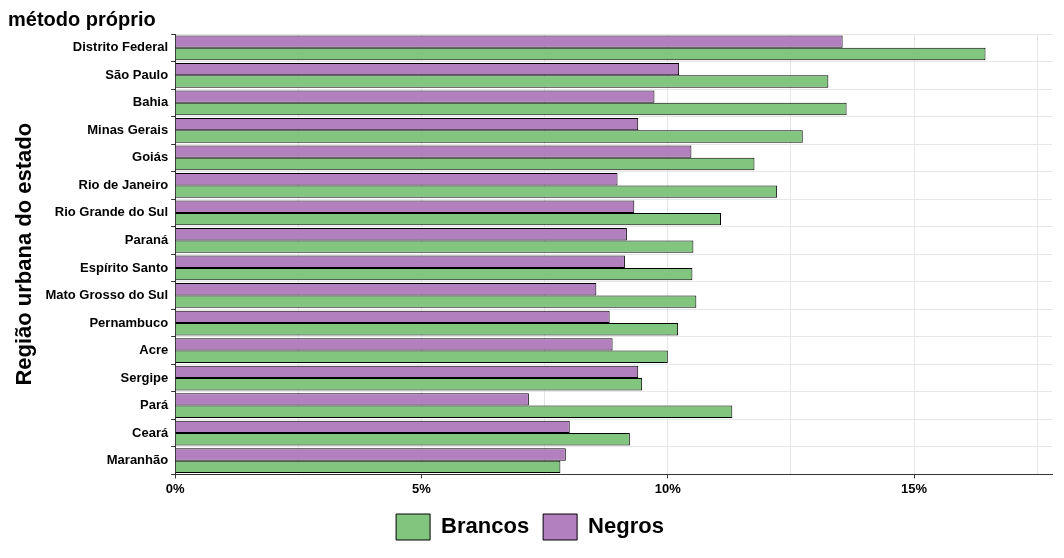 The width and height of the screenshot is (1064, 558). What do you see at coordinates (485, 526) in the screenshot?
I see `legend-label: Brancos` at bounding box center [485, 526].